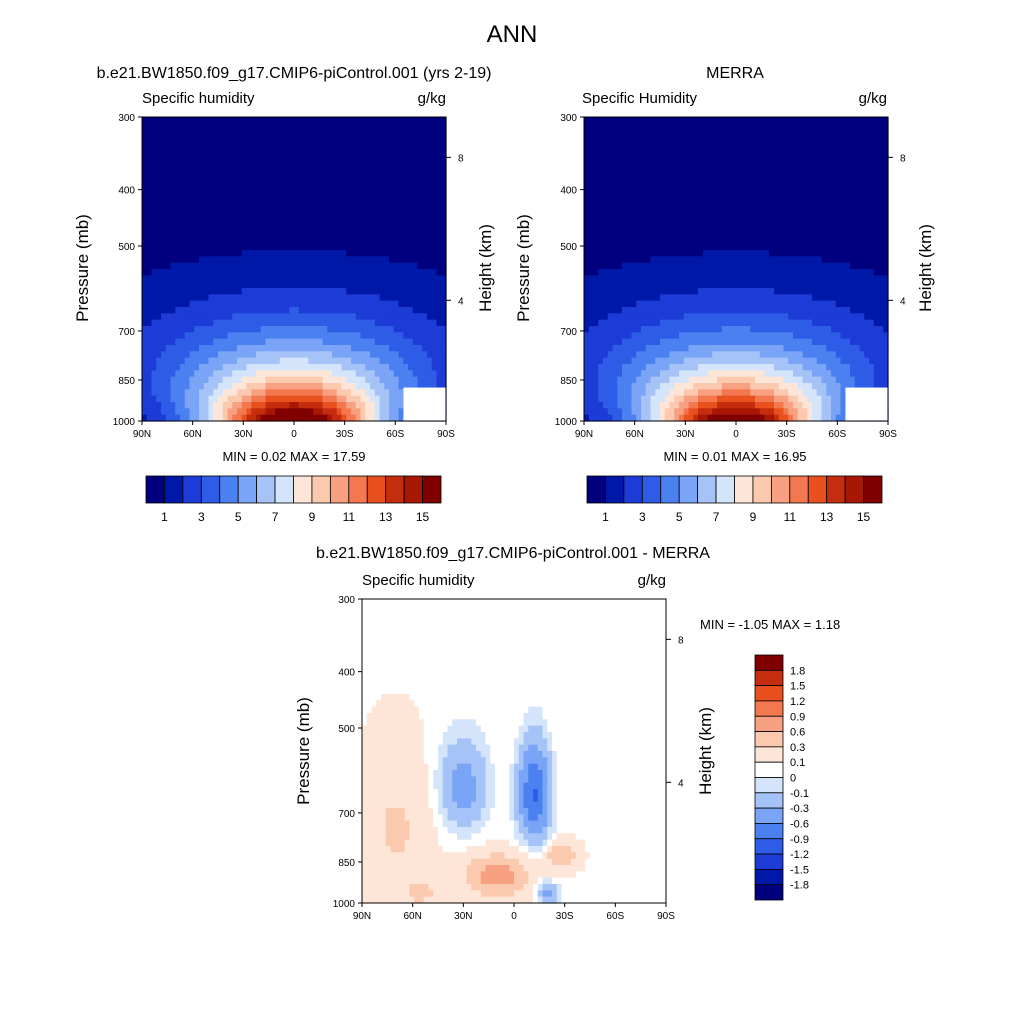  Describe the element at coordinates (461, 158) in the screenshot. I see `y2-tick-label: 8` at that location.